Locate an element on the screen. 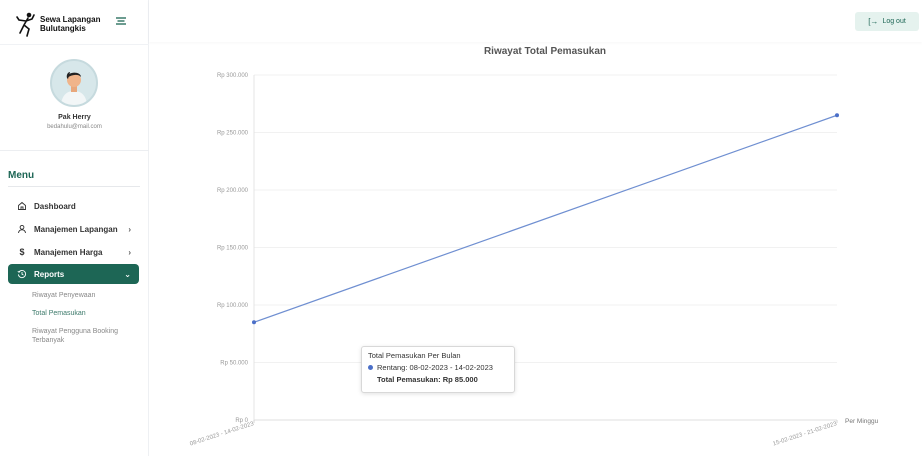 This screenshot has height=461, width=922. sidebar-item-dashboard: Dashboard is located at coordinates (73, 206).